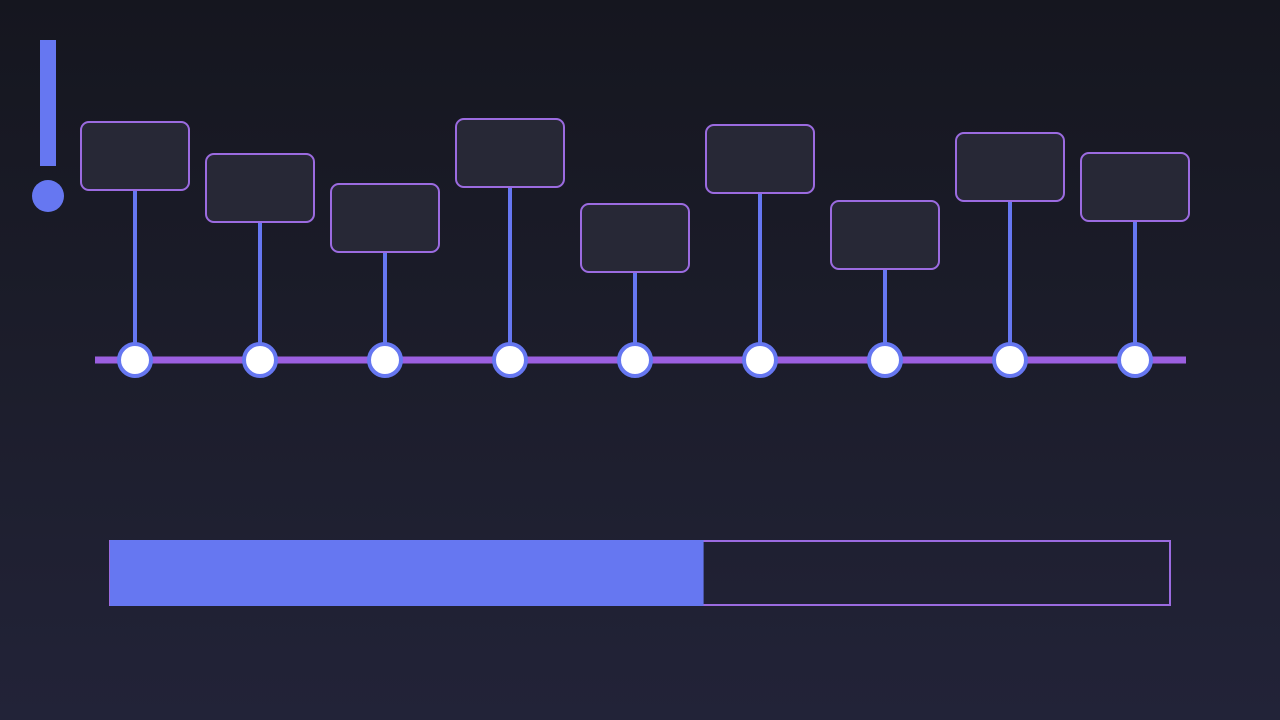 The height and width of the screenshot is (720, 1280). I want to click on alert-dot, so click(48, 196).